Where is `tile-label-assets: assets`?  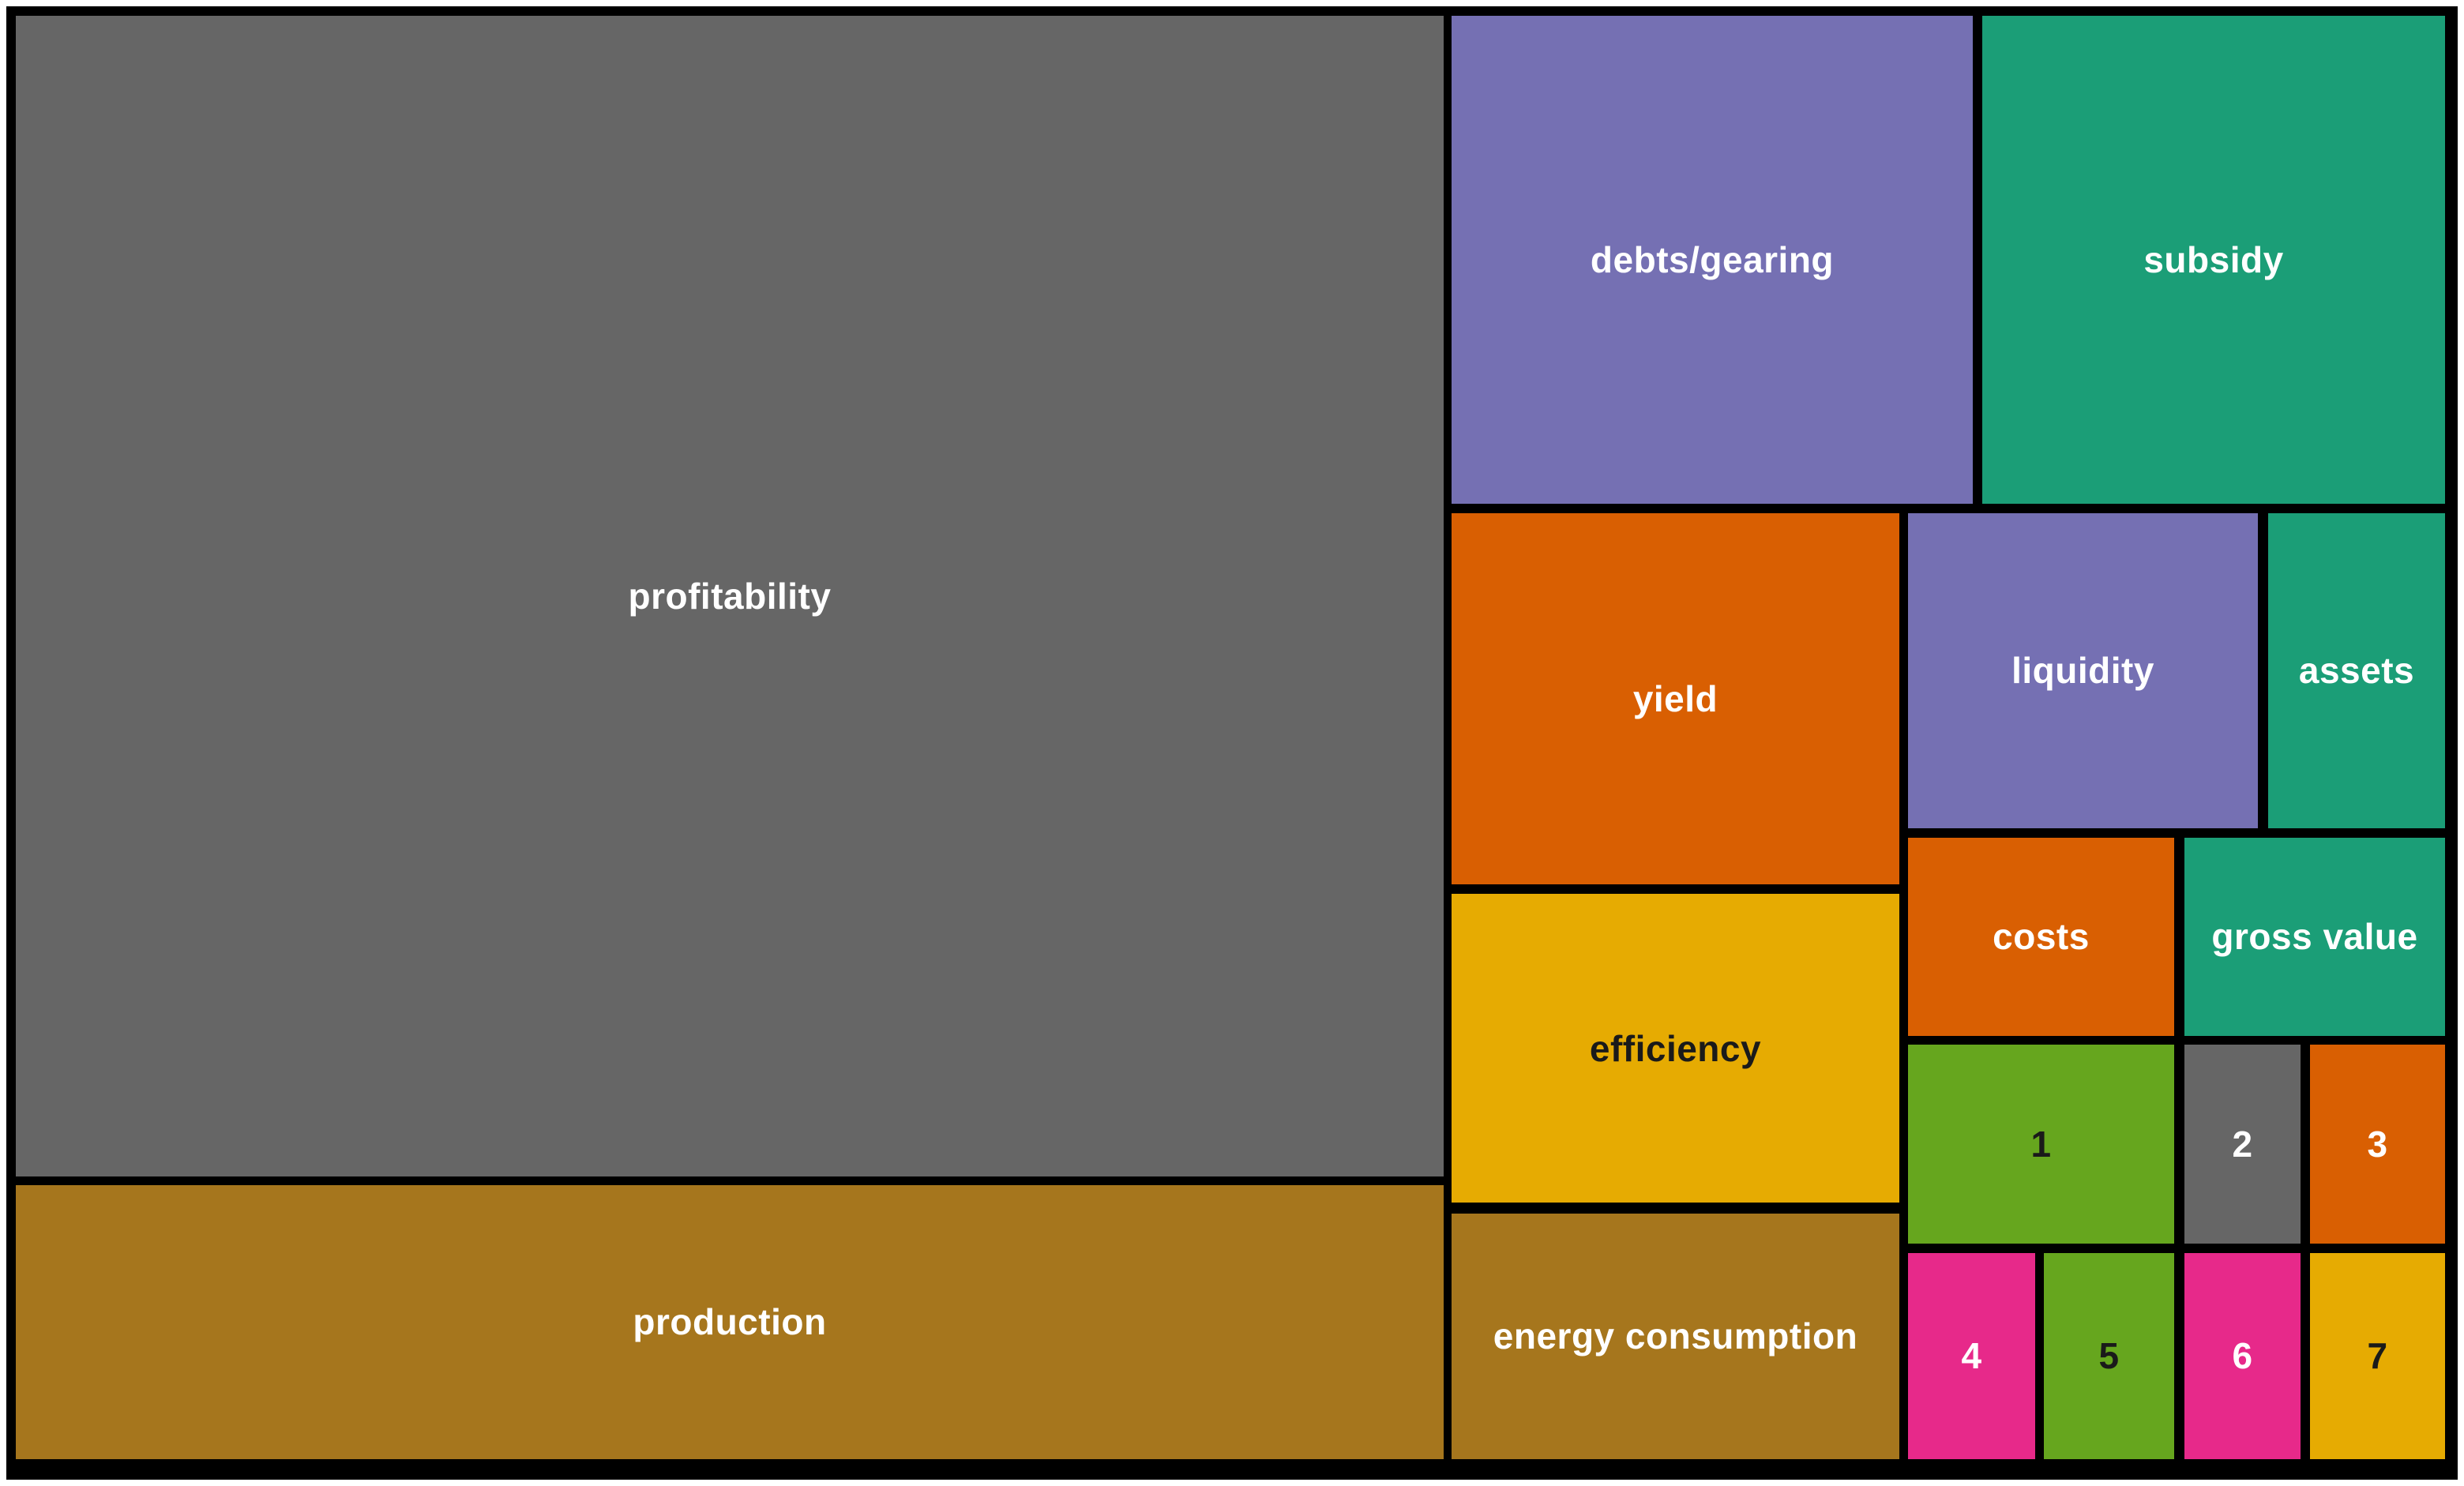
tile-label-assets: assets is located at coordinates (2356, 671).